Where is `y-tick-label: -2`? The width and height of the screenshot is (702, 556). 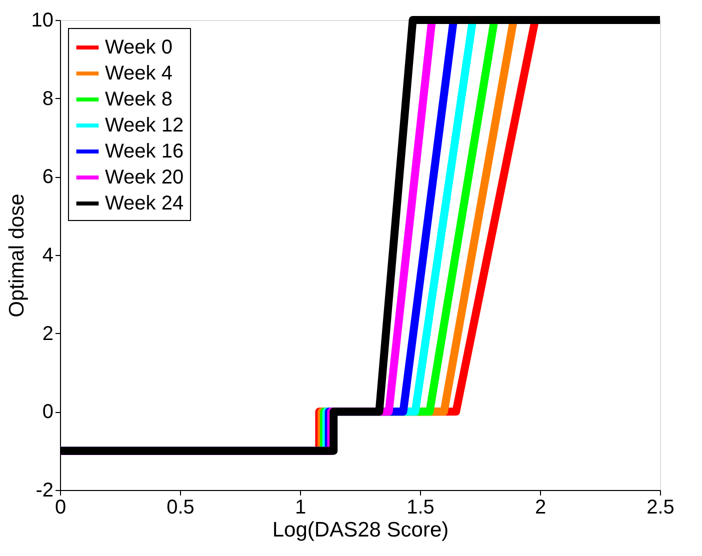 y-tick-label: -2 is located at coordinates (45, 491).